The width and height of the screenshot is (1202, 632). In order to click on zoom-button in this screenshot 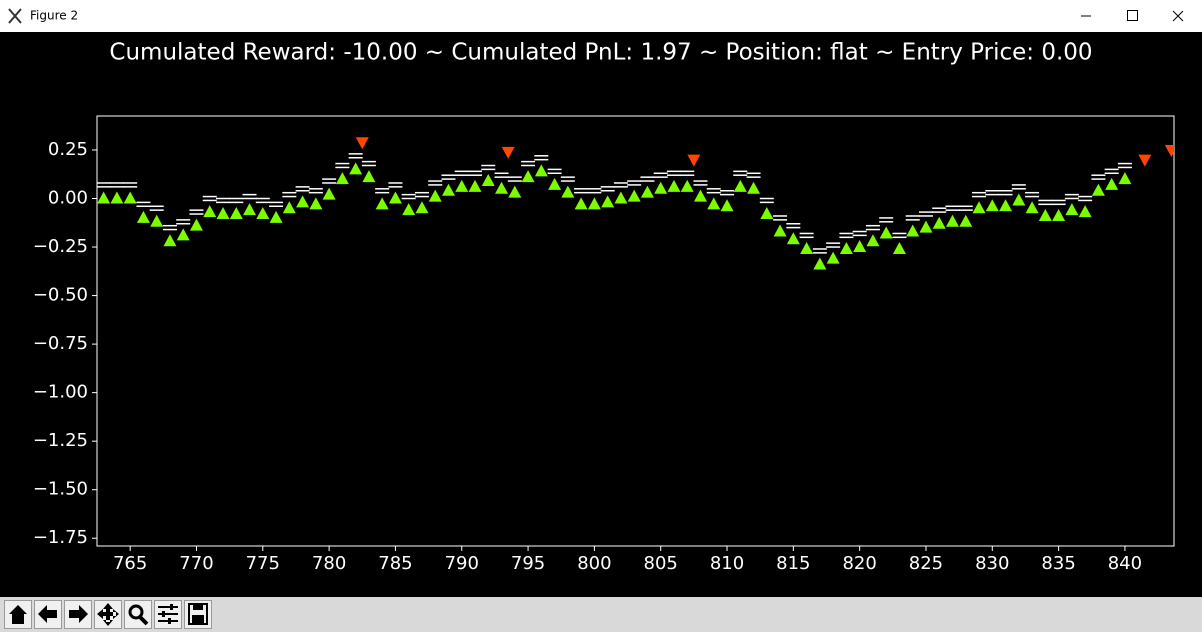, I will do `click(138, 614)`.